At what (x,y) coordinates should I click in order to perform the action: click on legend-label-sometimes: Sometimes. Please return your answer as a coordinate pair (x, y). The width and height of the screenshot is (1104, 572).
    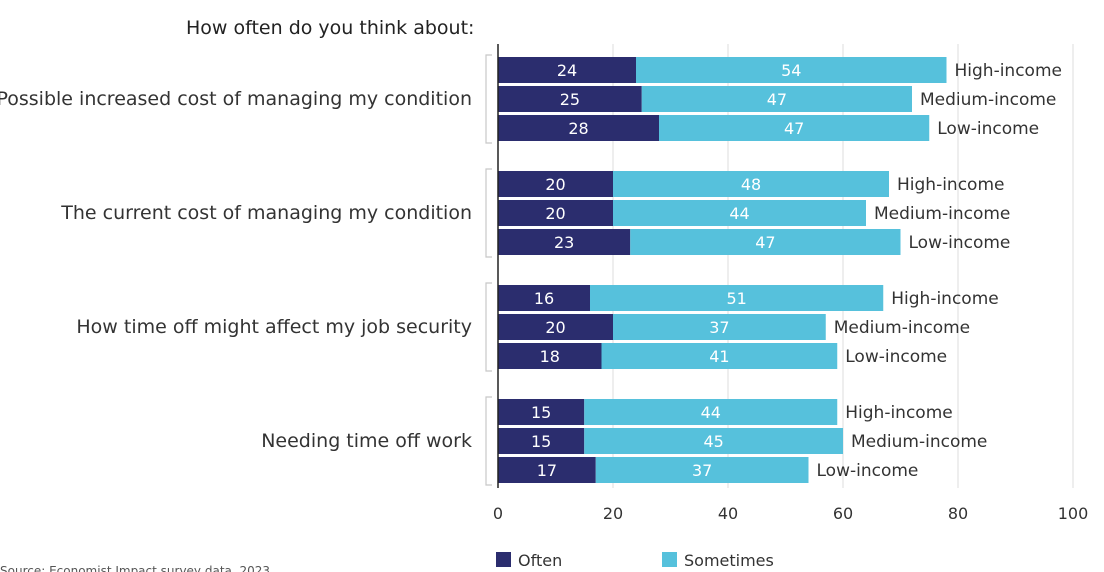
    Looking at the image, I should click on (729, 560).